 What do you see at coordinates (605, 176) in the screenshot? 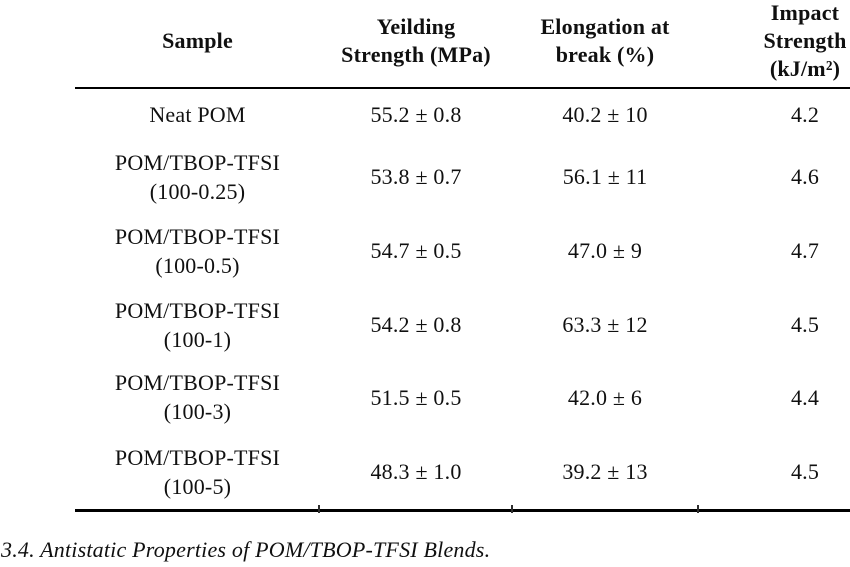
I see `cell-elongation: 56.1 ± 11` at bounding box center [605, 176].